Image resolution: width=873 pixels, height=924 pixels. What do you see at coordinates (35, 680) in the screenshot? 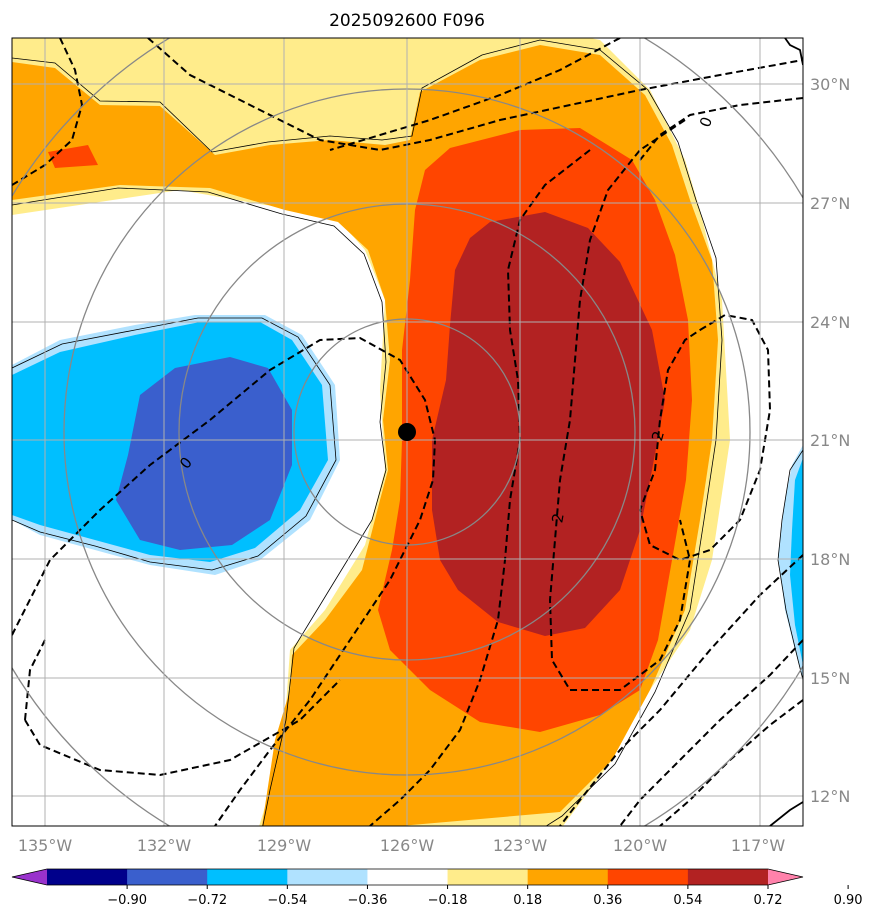
I see `dashed-contour-large-loop` at bounding box center [35, 680].